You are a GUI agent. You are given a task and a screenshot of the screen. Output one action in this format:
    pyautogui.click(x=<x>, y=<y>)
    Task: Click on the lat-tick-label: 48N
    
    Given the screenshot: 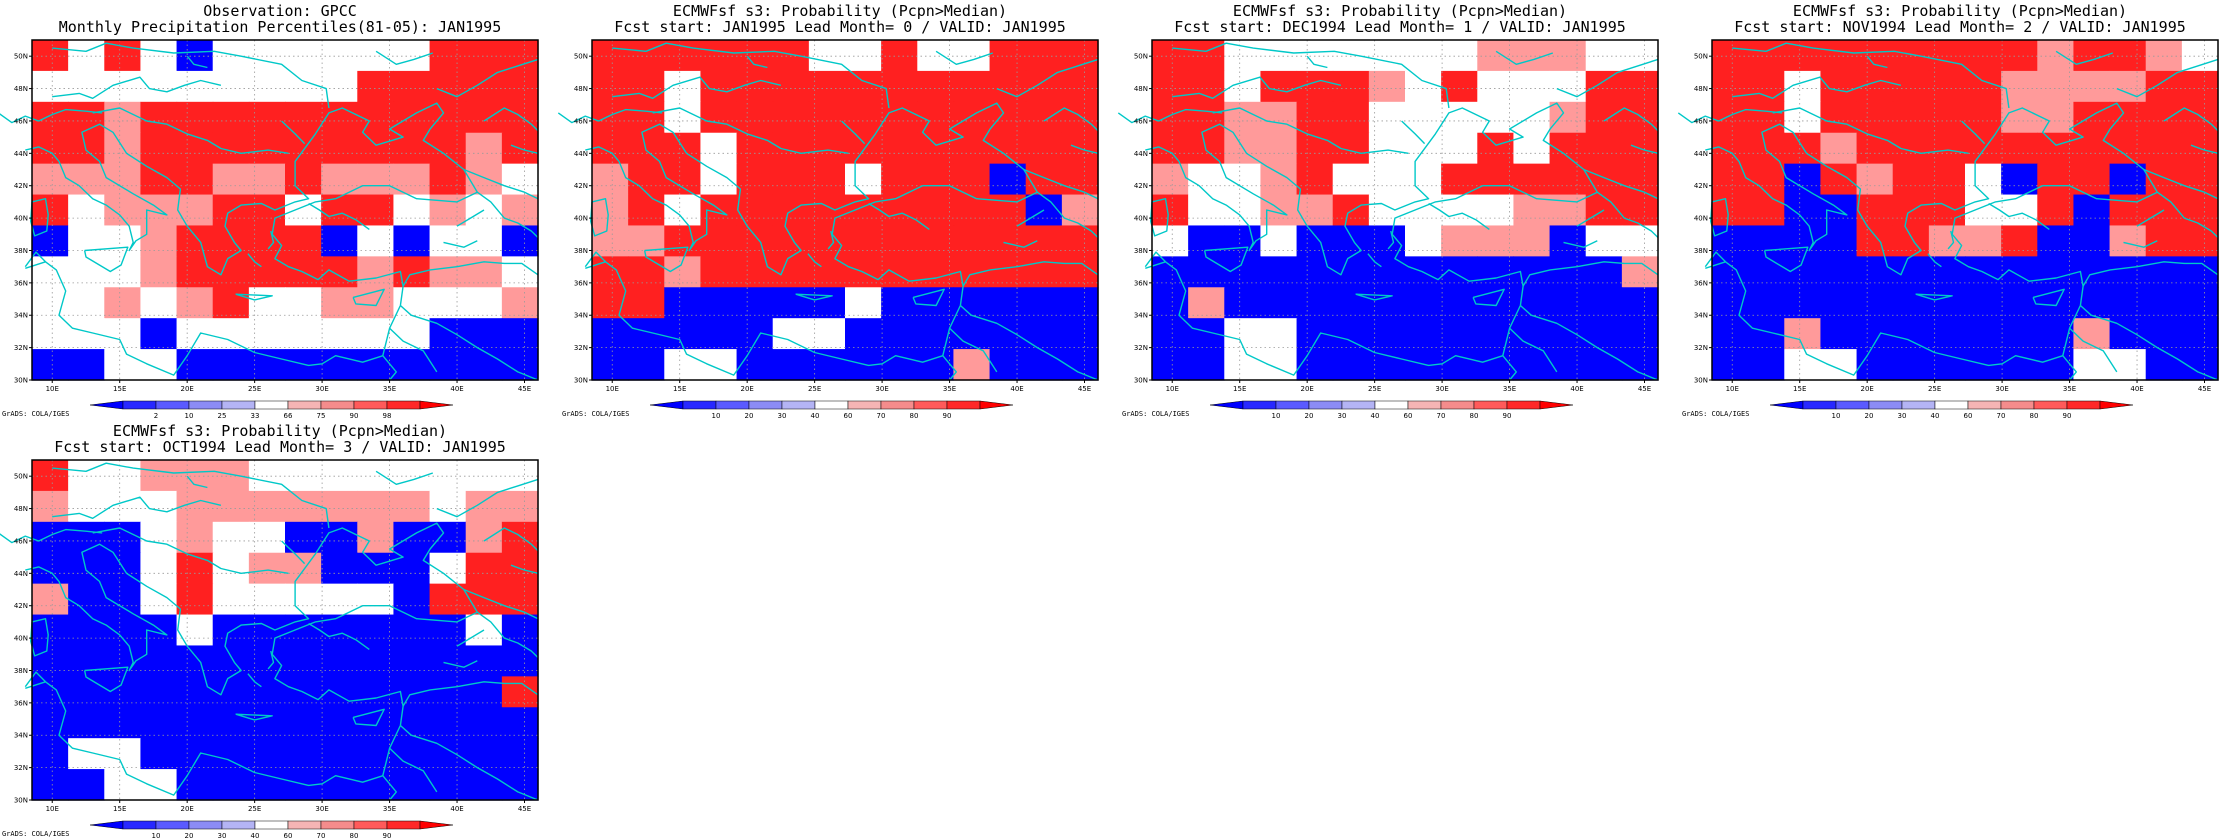 What is the action you would take?
    pyautogui.click(x=581, y=89)
    